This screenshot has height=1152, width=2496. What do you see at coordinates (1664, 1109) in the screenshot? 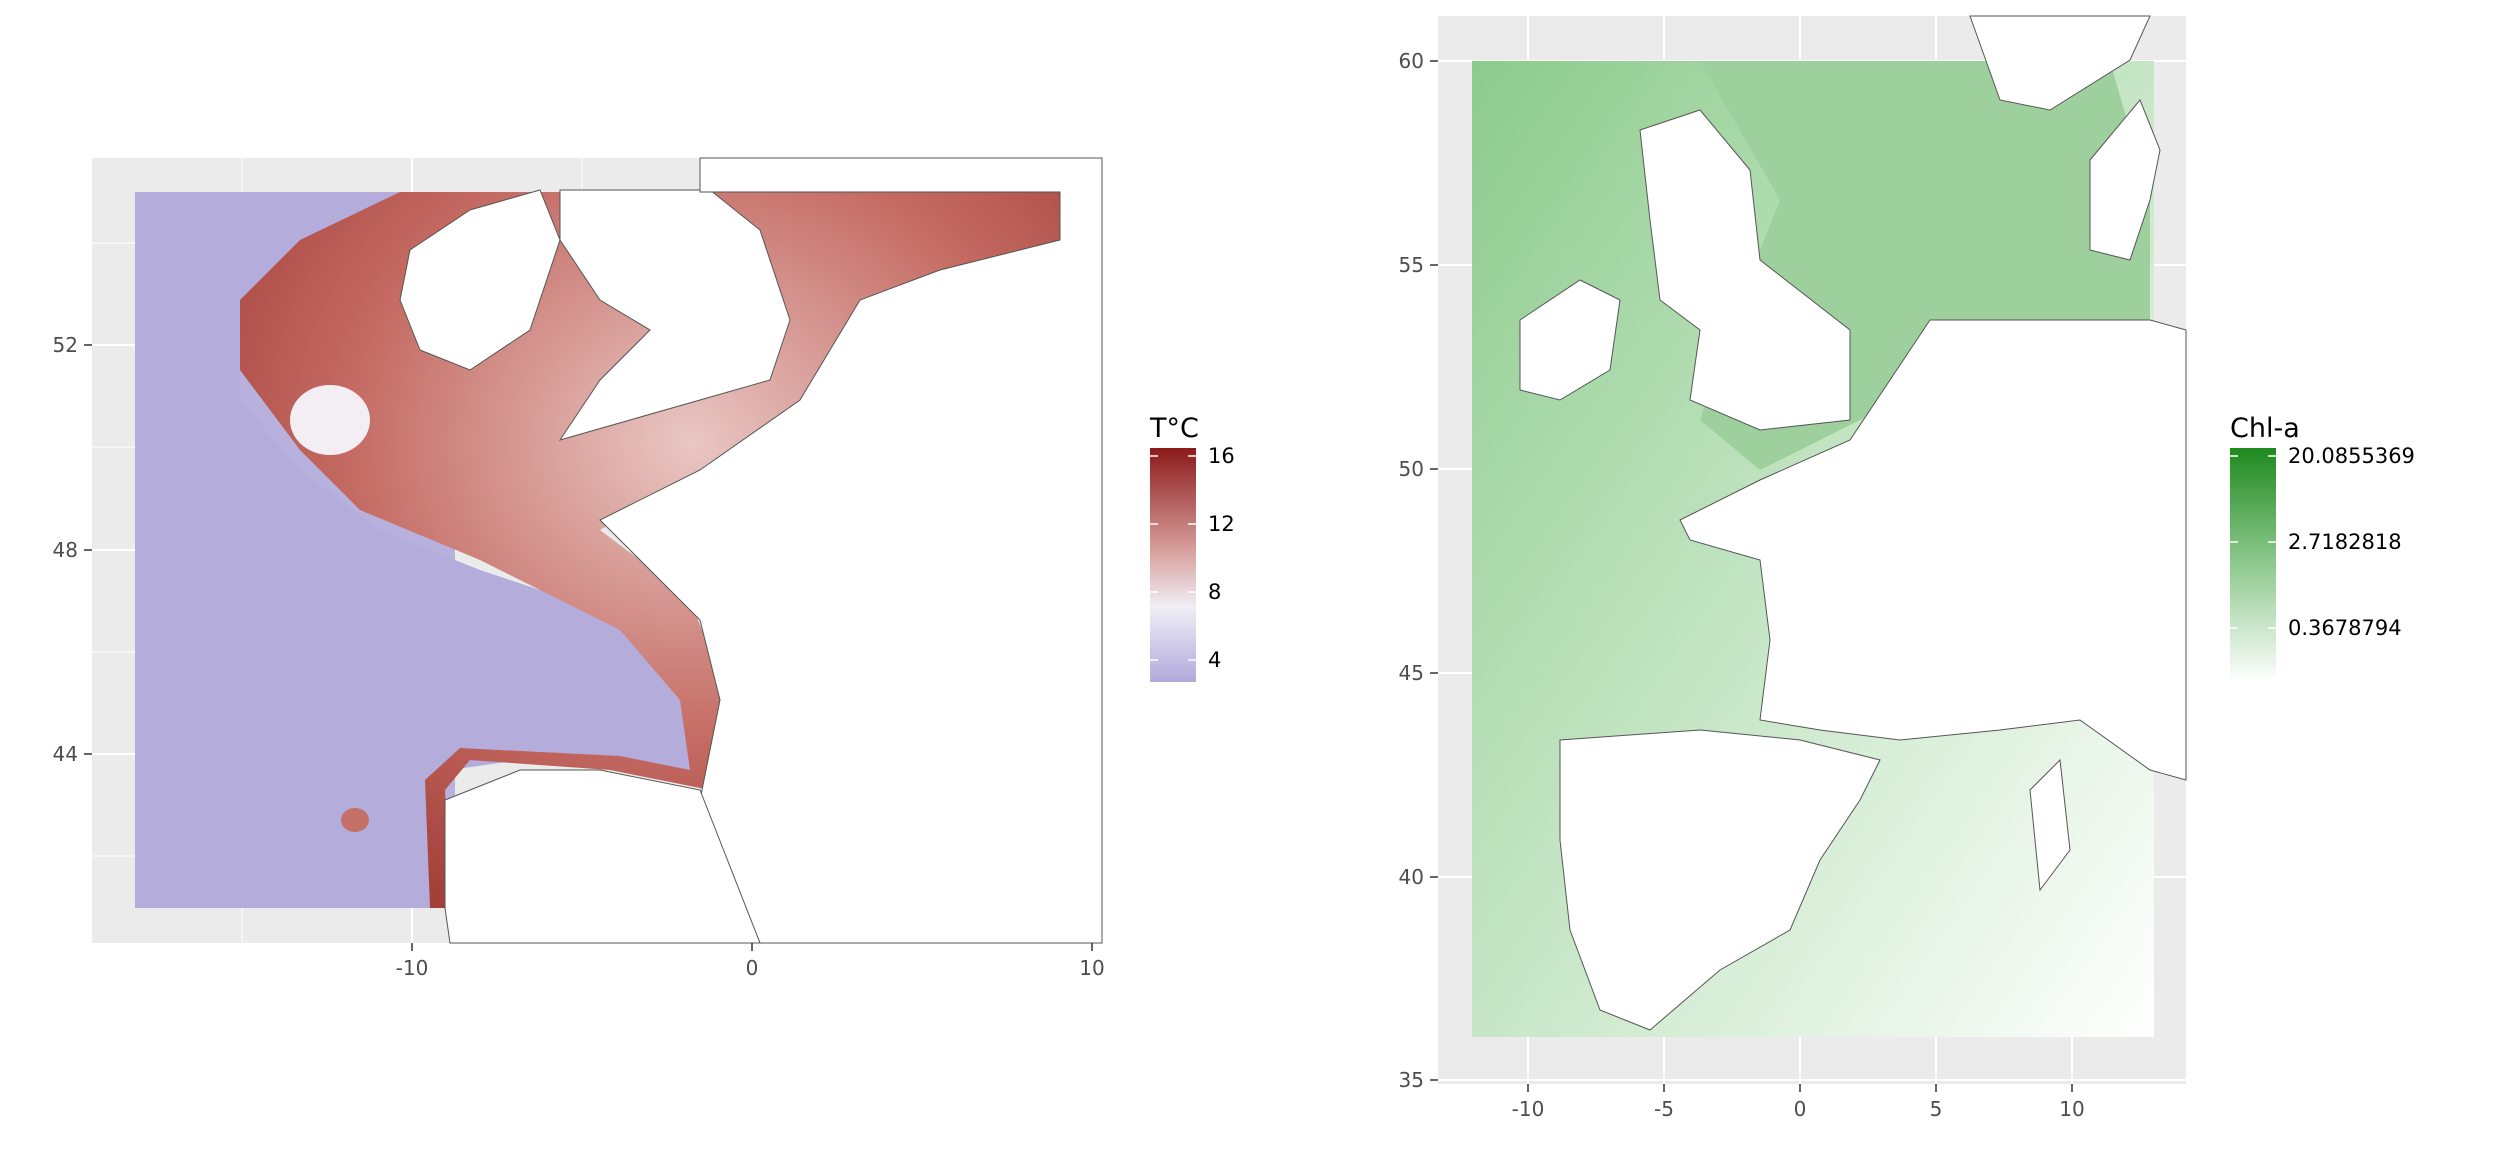
I see `chlorophyll-x-tick: -5` at bounding box center [1664, 1109].